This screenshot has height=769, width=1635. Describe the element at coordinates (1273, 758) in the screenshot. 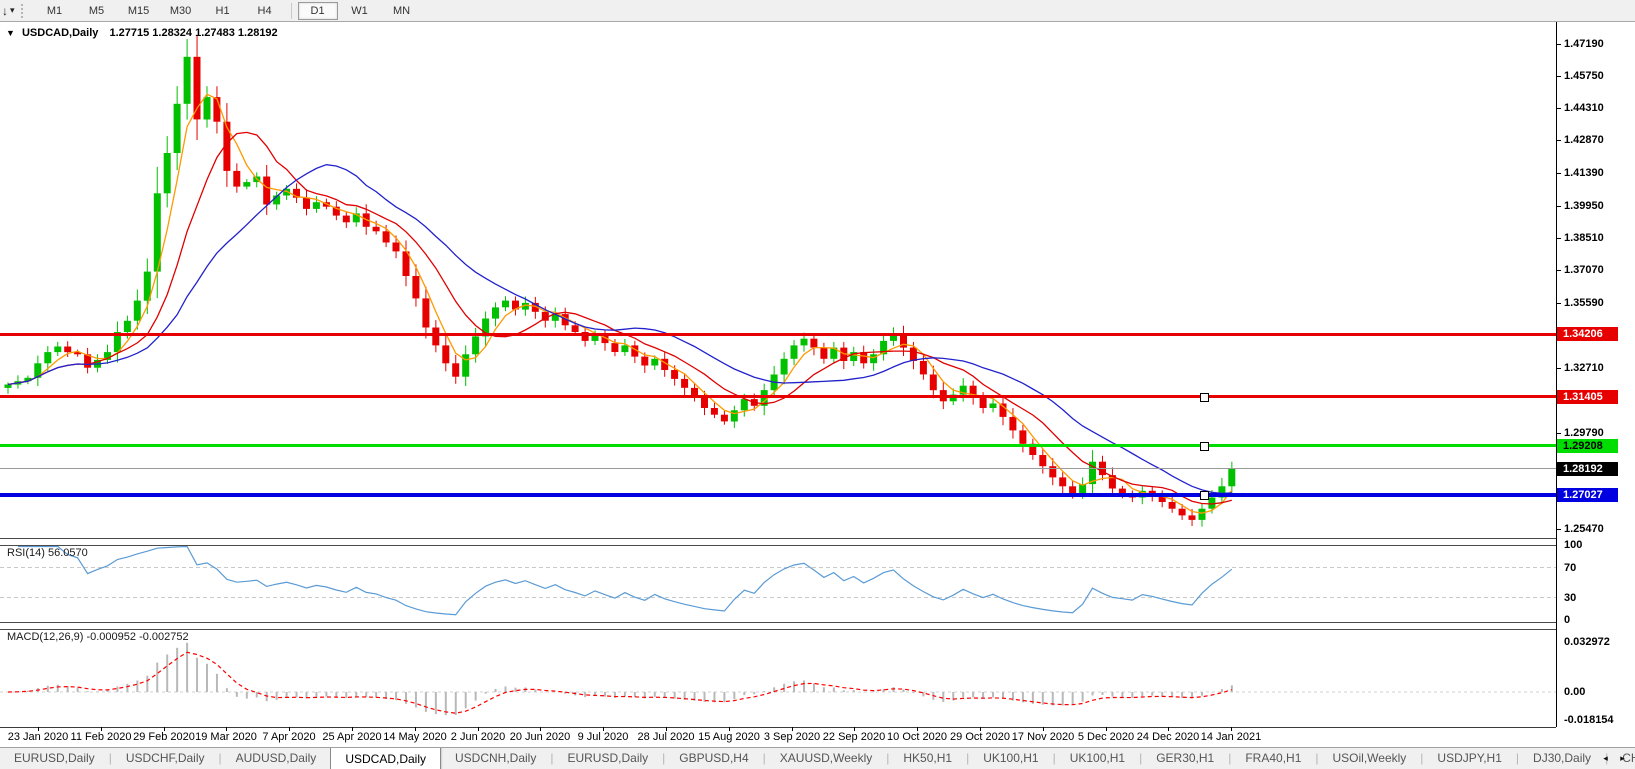

I see `tab-fra40-h1: FRA40,H1` at that location.